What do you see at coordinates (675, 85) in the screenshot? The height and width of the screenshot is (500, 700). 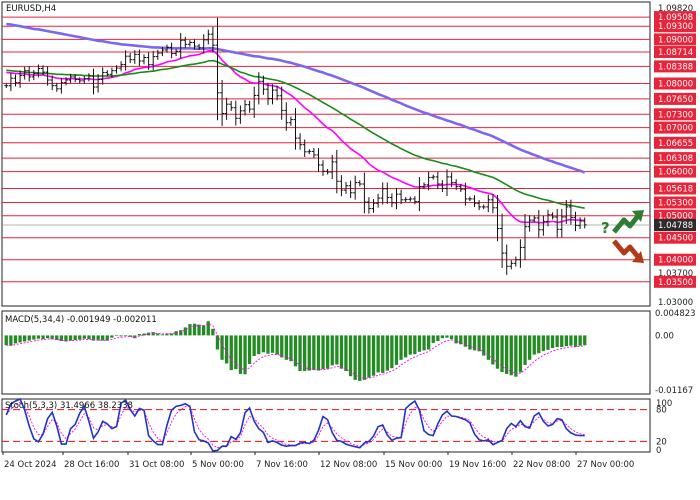 I see `y-tick-label: 1.08000` at bounding box center [675, 85].